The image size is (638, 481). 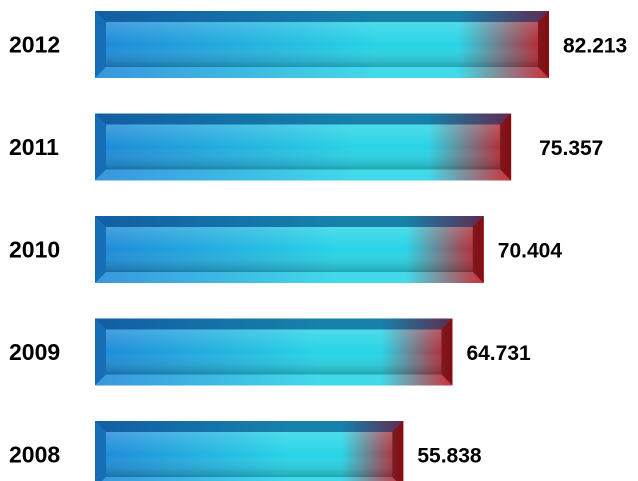 What do you see at coordinates (34, 352) in the screenshot?
I see `category-label: 2009` at bounding box center [34, 352].